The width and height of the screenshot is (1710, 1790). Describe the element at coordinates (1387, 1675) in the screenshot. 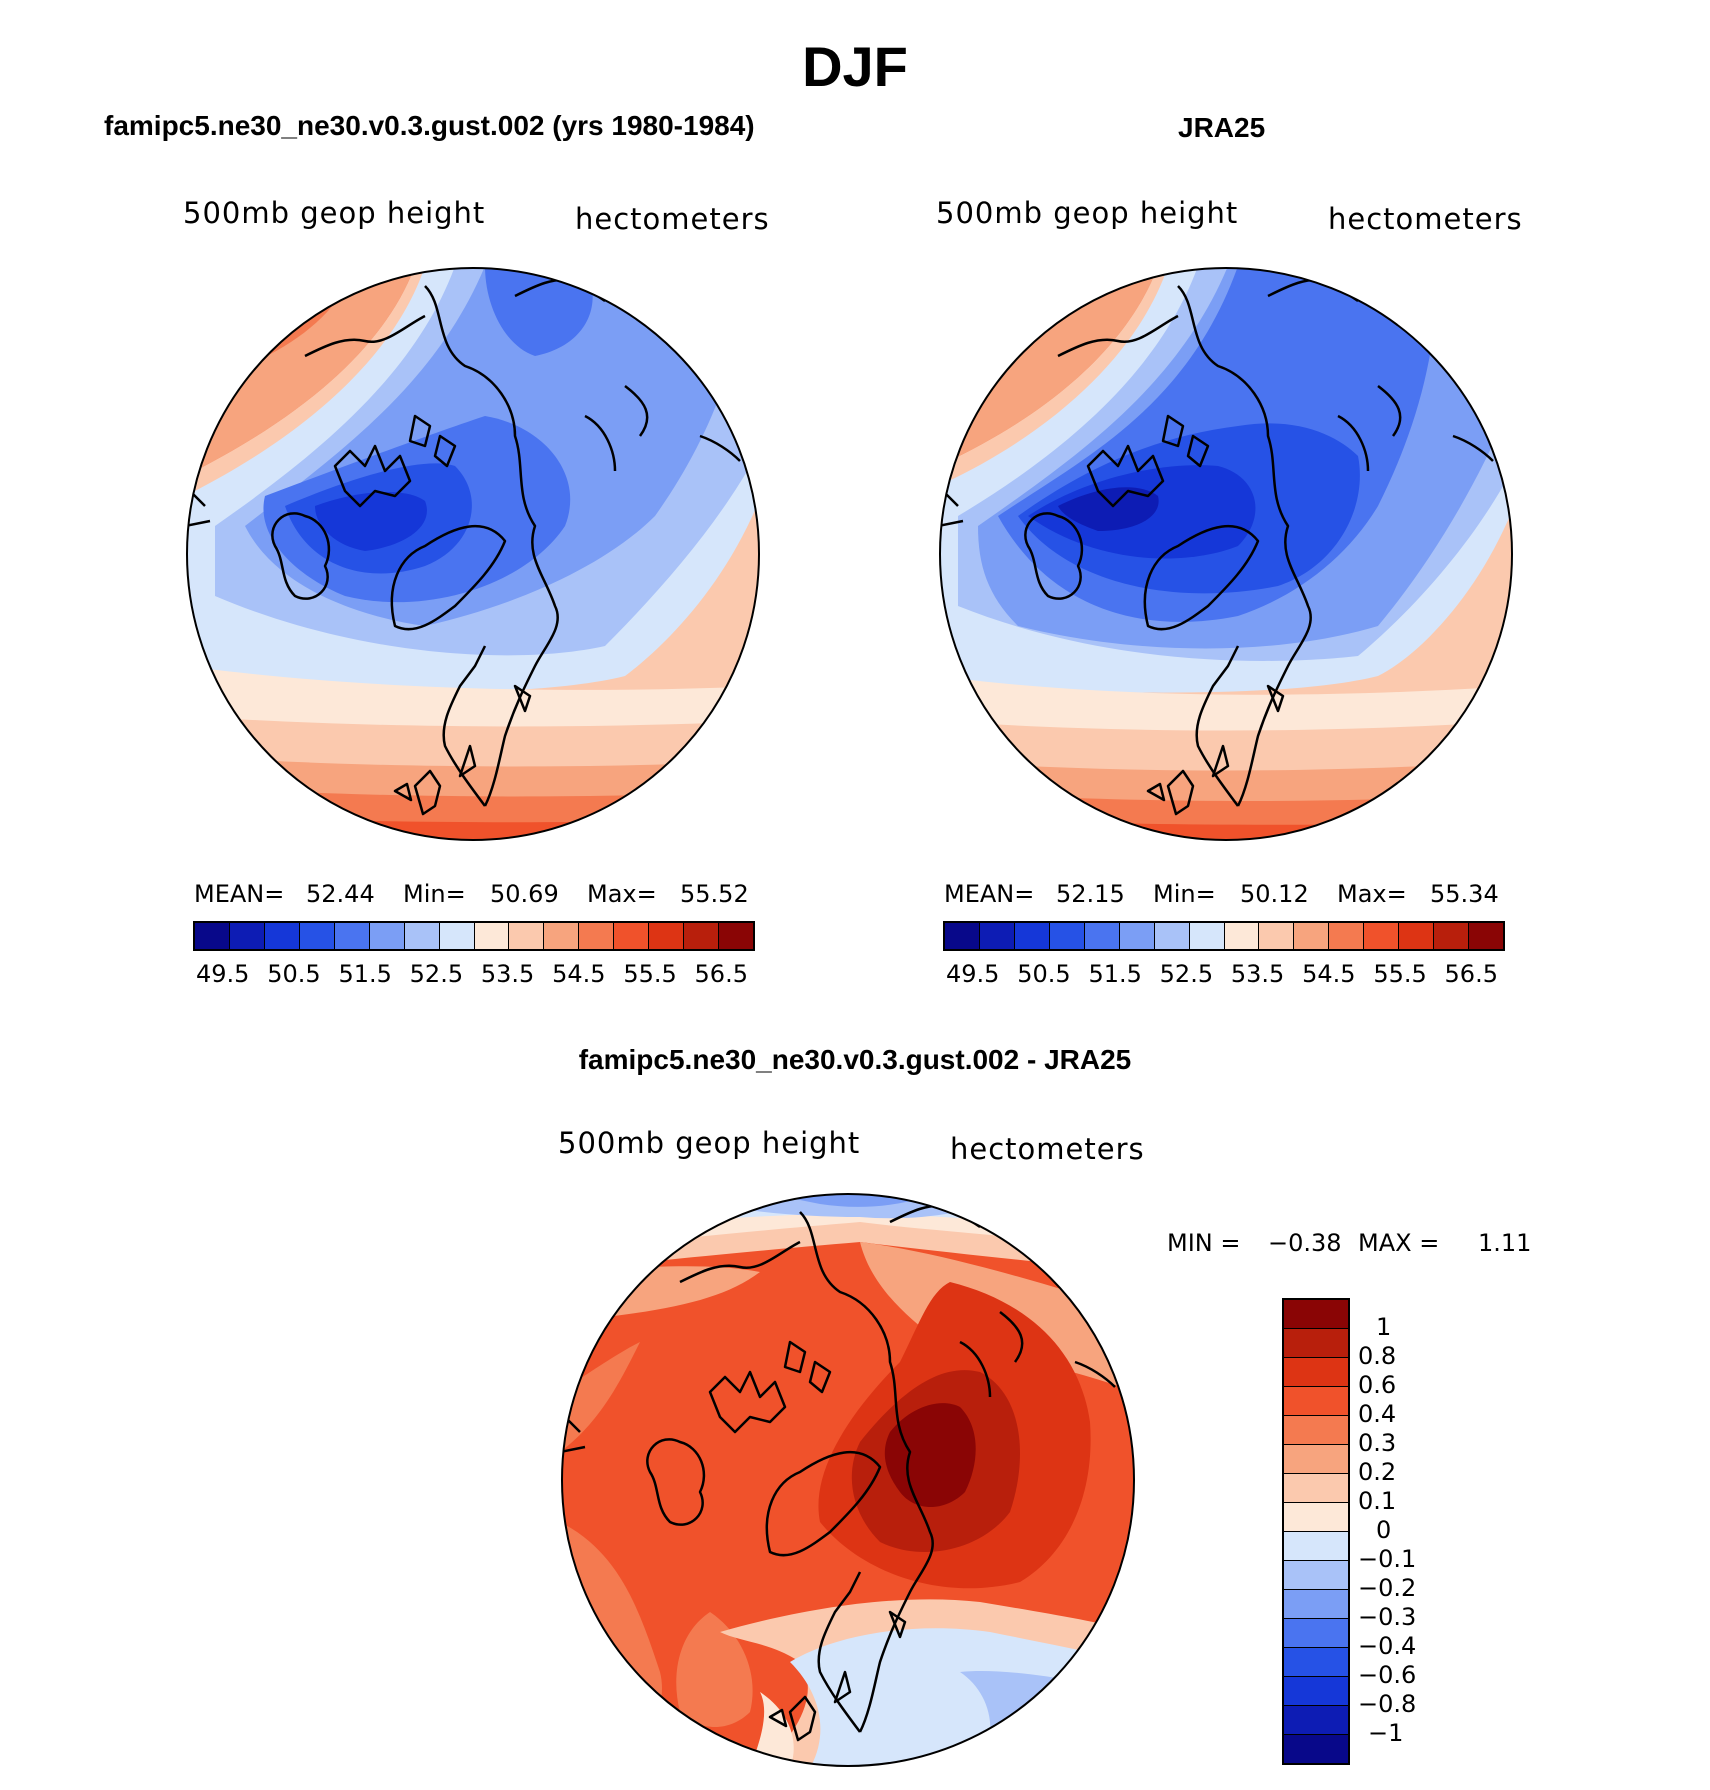

I see `cbar-tick: −0.6` at that location.